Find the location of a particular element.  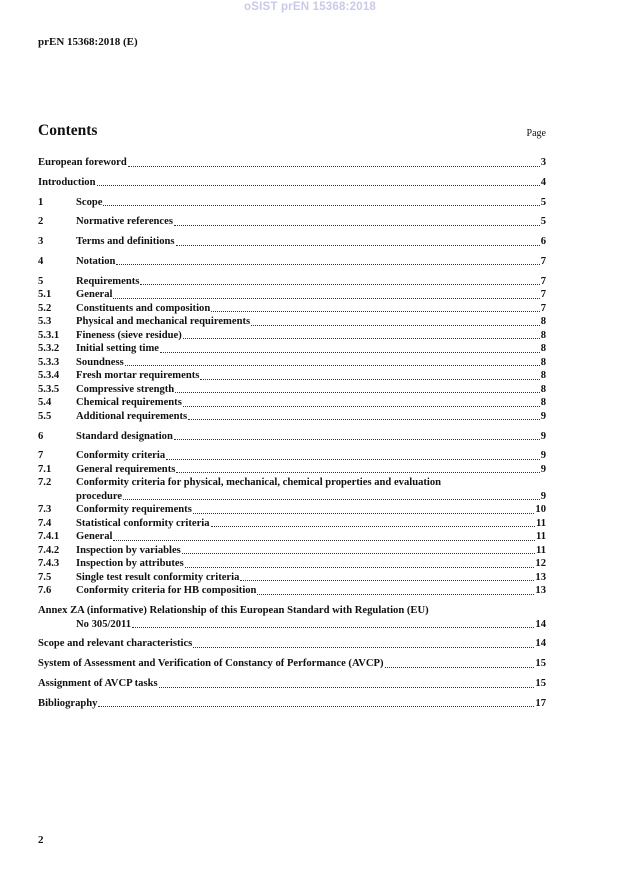

toc-entry-page: 17 is located at coordinates (540, 703).